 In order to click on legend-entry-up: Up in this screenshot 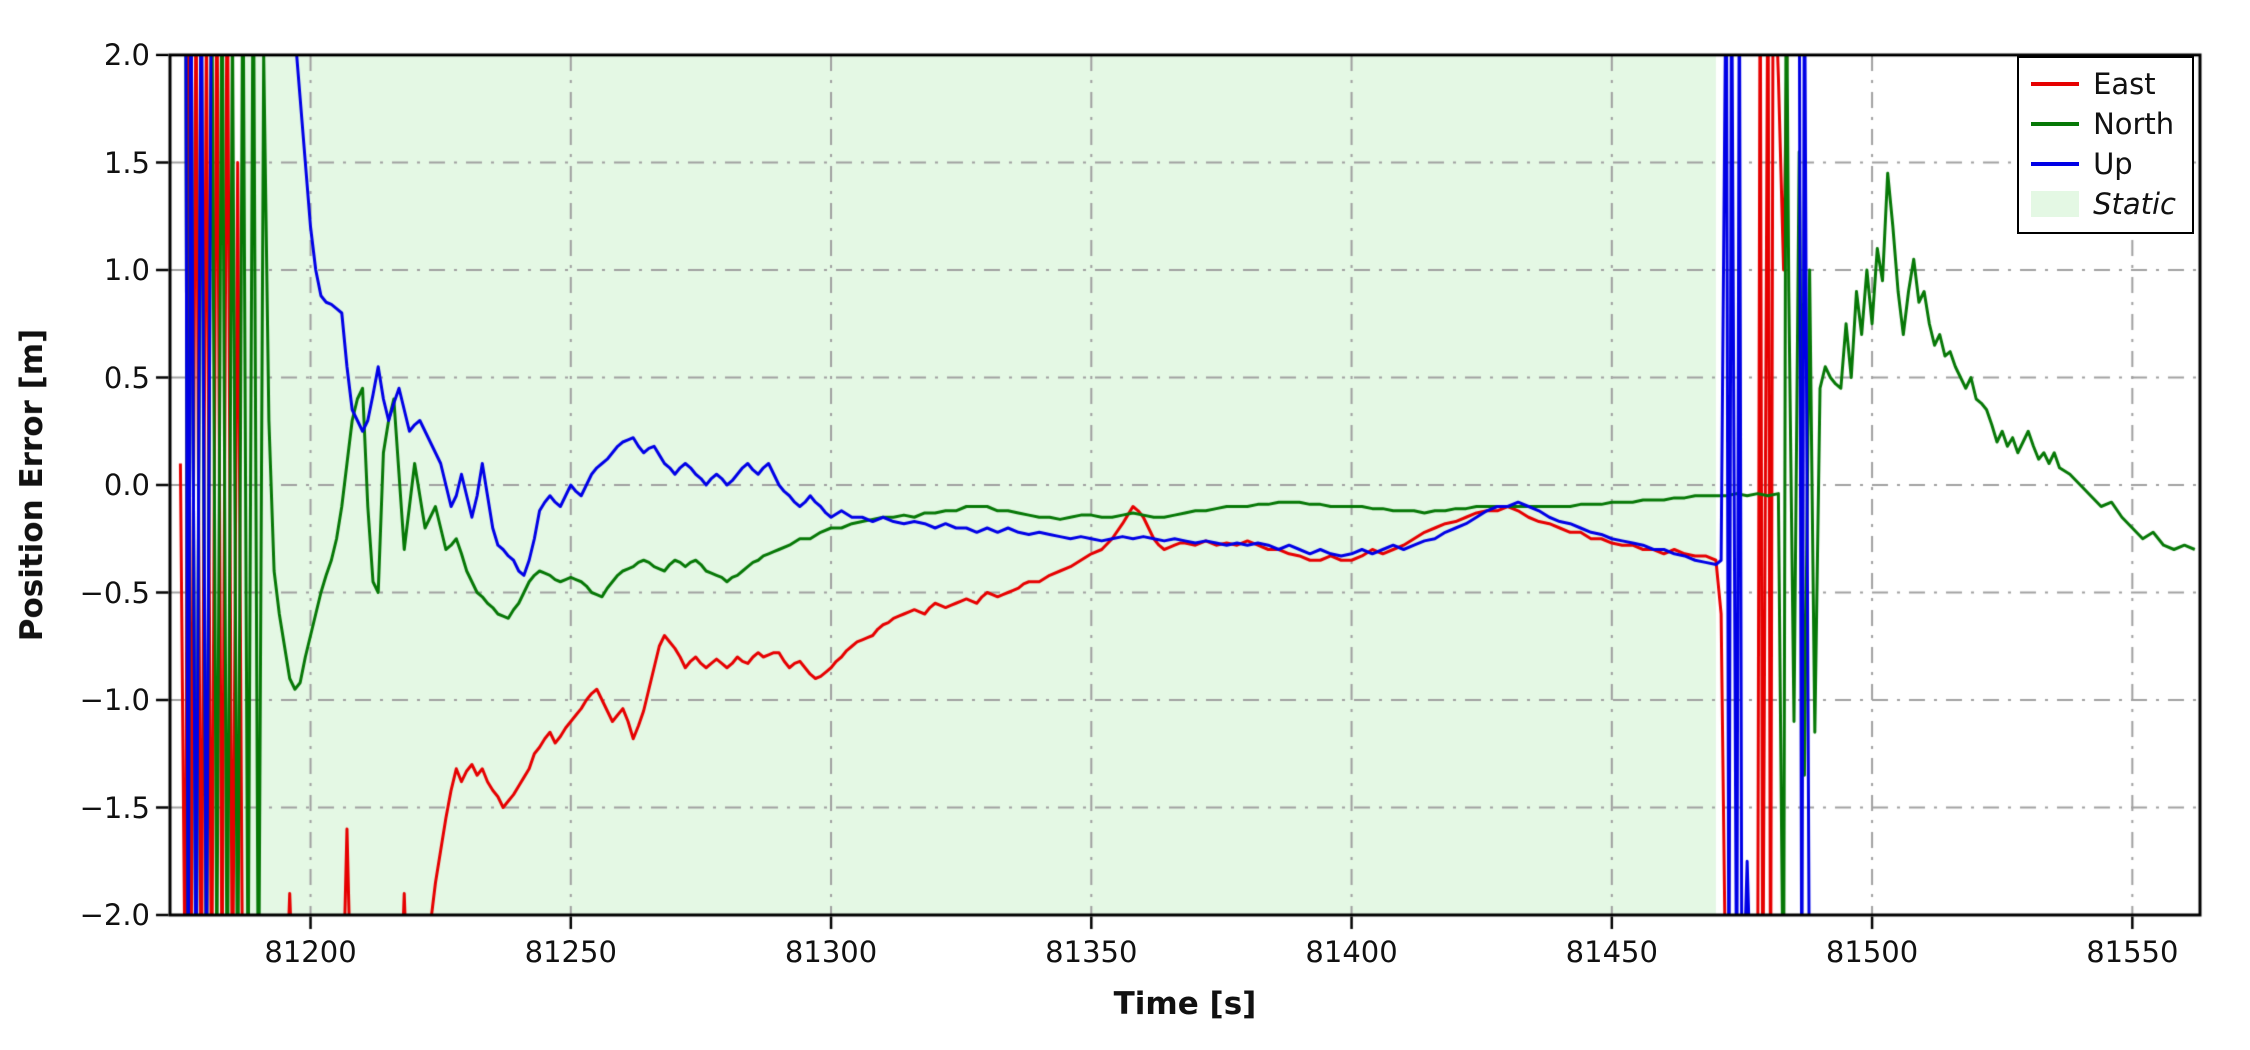, I will do `click(2103, 164)`.